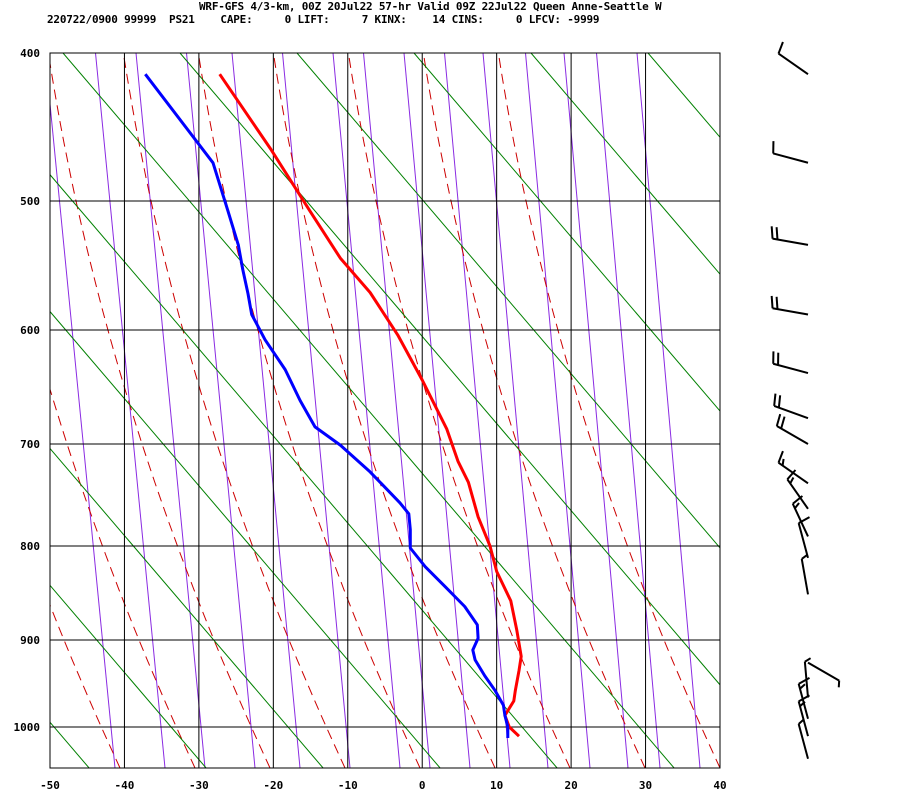  Describe the element at coordinates (496, 785) in the screenshot. I see `x-tick-label: 10` at that location.